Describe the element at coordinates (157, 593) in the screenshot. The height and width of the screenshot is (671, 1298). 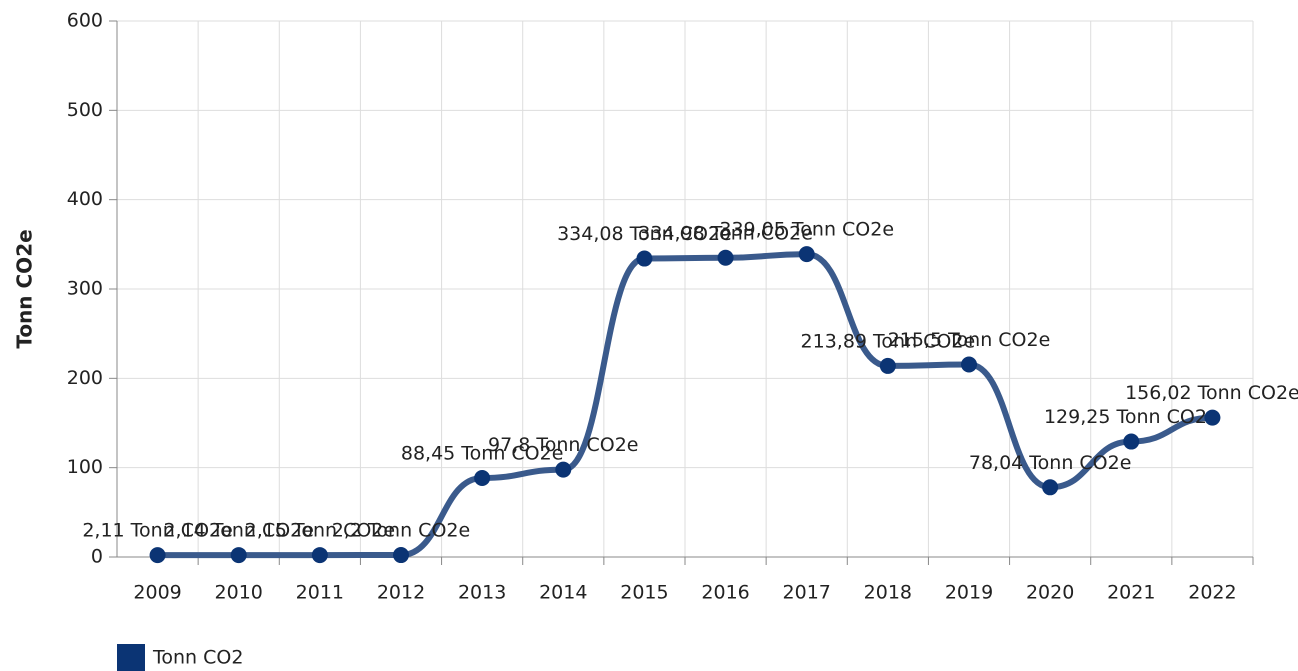
I see `x-tick-label: 2009` at that location.